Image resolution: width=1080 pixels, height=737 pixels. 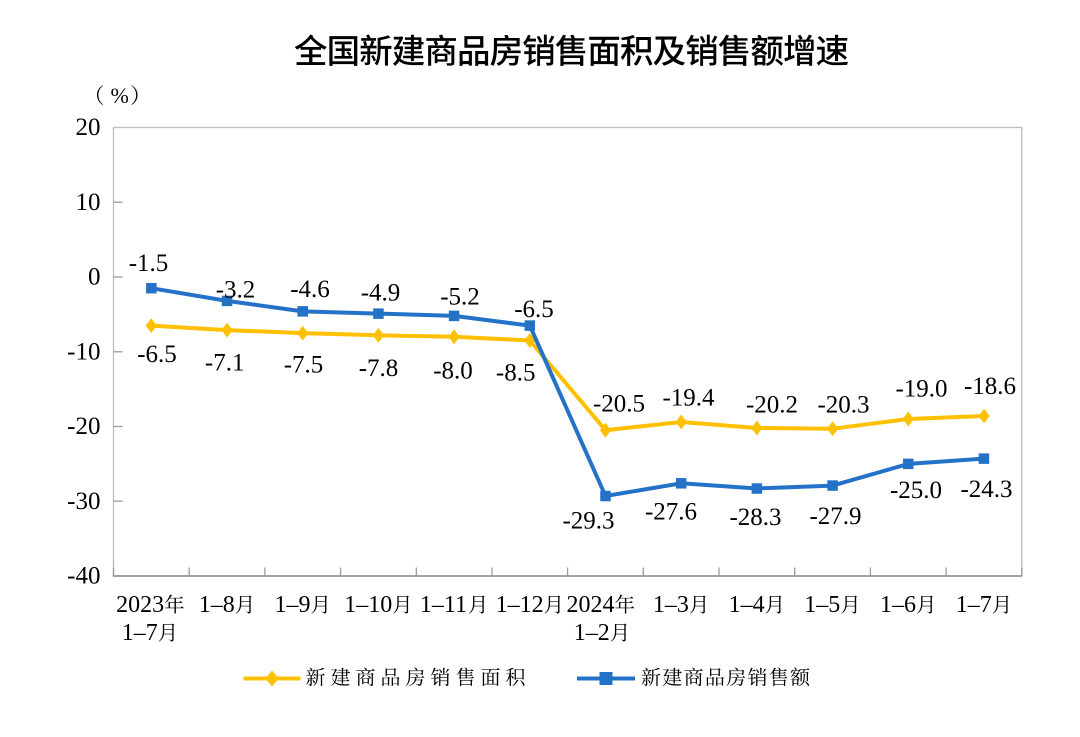 What do you see at coordinates (149, 263) in the screenshot?
I see `svg-text: -1.5` at bounding box center [149, 263].